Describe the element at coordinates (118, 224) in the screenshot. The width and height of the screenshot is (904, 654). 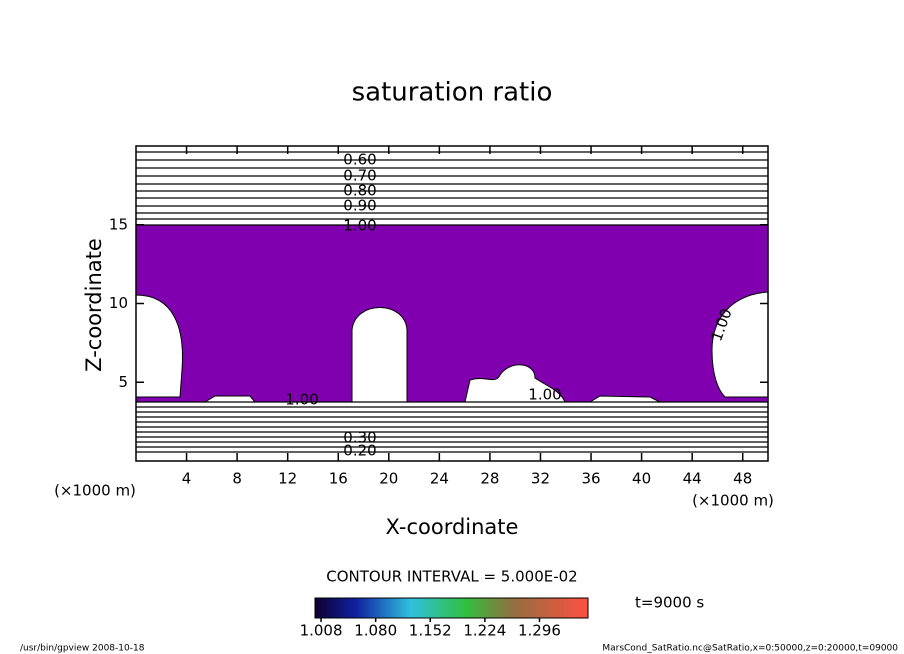
I see `y-tick-label: 15` at that location.